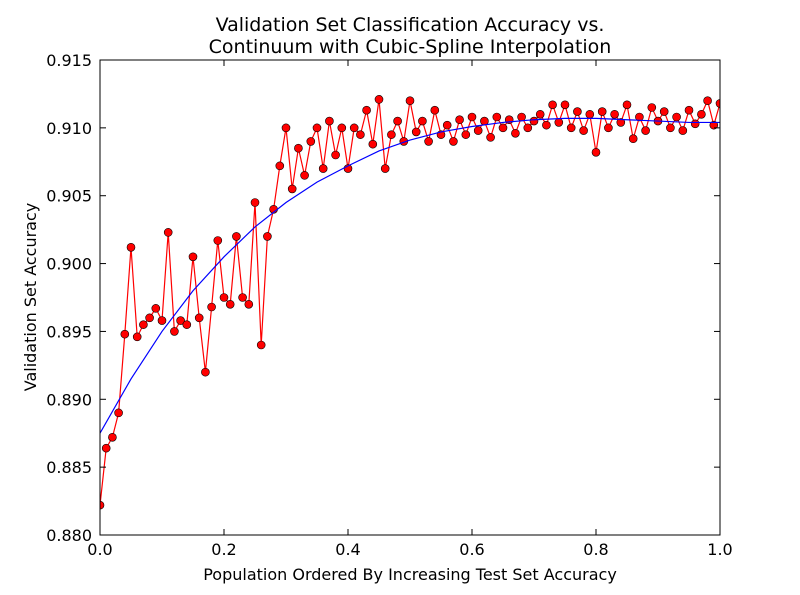 The image size is (800, 595). What do you see at coordinates (347, 549) in the screenshot?
I see `x-tick-label: 0.4` at bounding box center [347, 549].